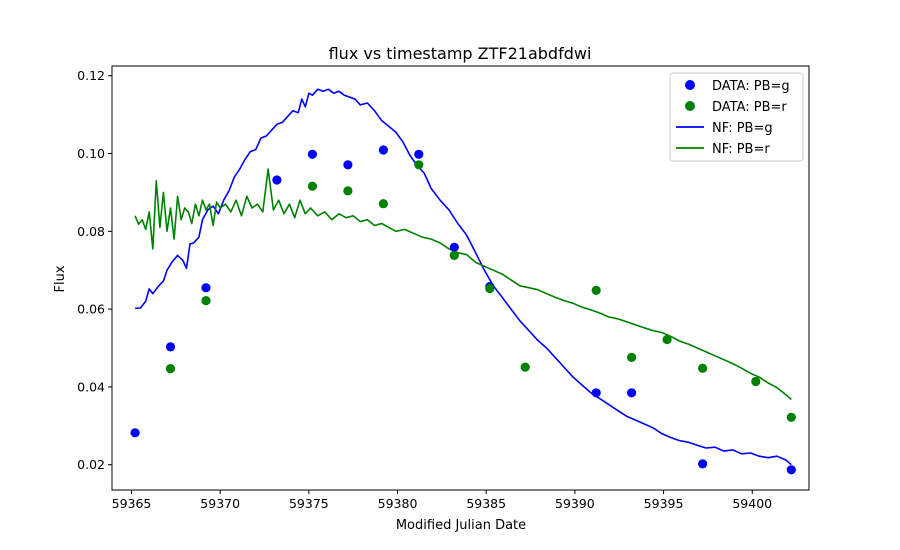 This screenshot has height=550, width=900. Describe the element at coordinates (742, 128) in the screenshot. I see `legend-label-nf-g: NF: PB=g` at that location.